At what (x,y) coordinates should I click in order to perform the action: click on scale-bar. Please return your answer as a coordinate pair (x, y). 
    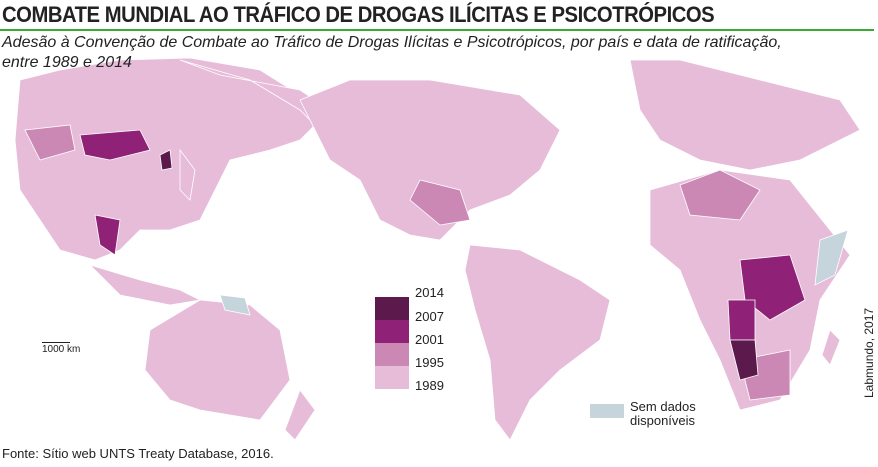
    Looking at the image, I should click on (56, 343).